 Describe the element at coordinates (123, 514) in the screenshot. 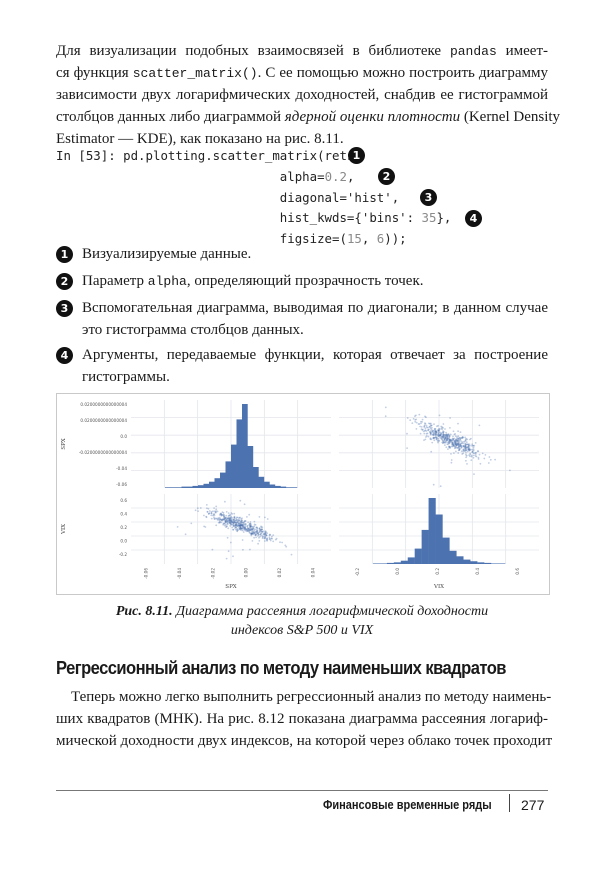

I see `vix-ytick-label: 0.4` at that location.